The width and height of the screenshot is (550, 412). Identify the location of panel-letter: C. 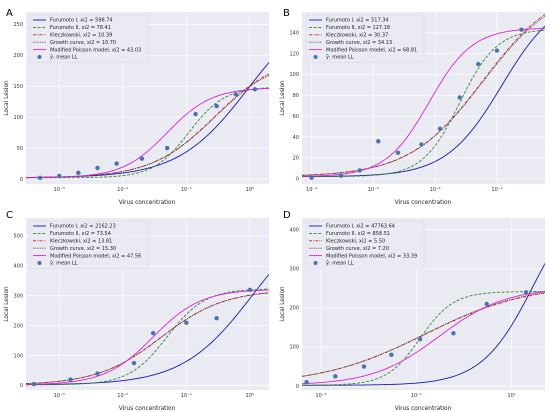
(9, 215).